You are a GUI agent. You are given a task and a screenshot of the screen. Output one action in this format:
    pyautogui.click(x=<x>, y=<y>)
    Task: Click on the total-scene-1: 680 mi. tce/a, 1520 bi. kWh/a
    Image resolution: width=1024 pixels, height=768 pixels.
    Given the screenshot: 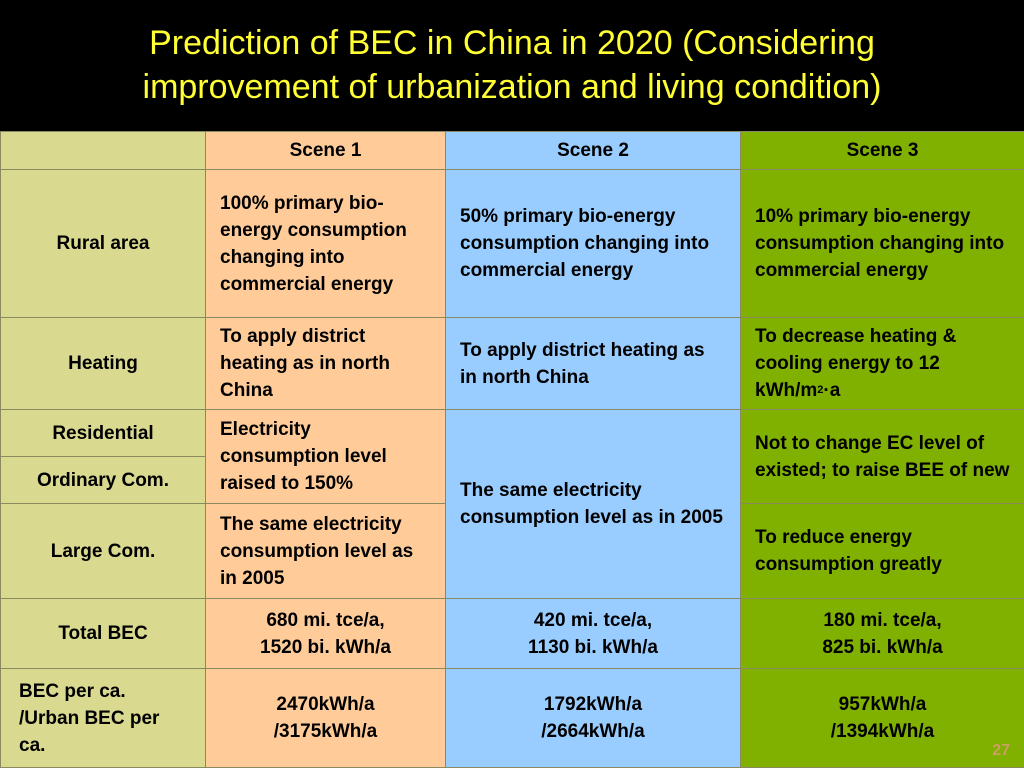 What is the action you would take?
    pyautogui.click(x=326, y=634)
    